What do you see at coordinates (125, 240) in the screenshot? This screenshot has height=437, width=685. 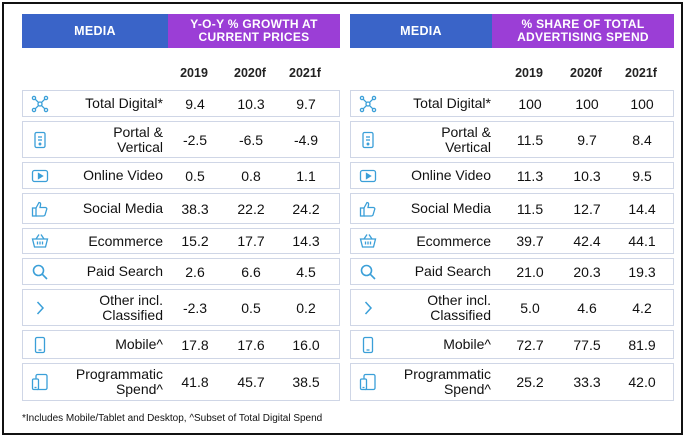 I see `media-label: Ecommerce` at bounding box center [125, 240].